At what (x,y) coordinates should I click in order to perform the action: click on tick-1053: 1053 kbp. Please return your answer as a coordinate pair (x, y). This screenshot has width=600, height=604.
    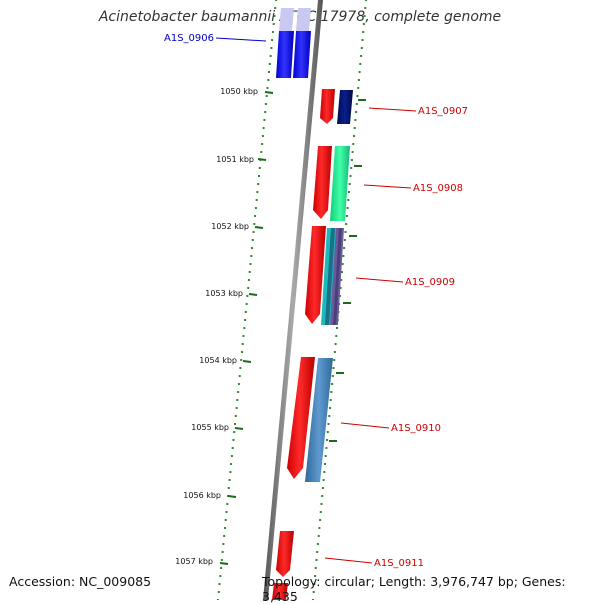
    Looking at the image, I should click on (231, 293).